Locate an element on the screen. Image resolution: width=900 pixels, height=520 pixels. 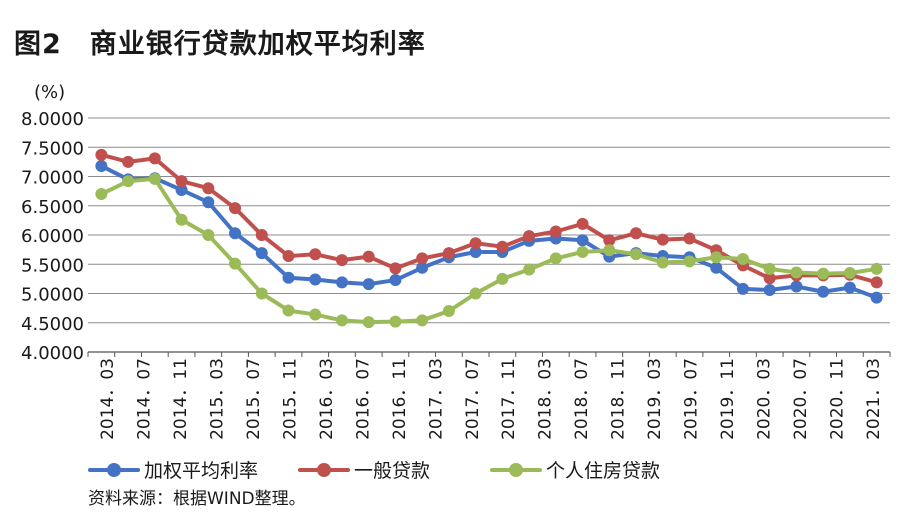
x-tick-label: 2019．03 is located at coordinates (655, 399).